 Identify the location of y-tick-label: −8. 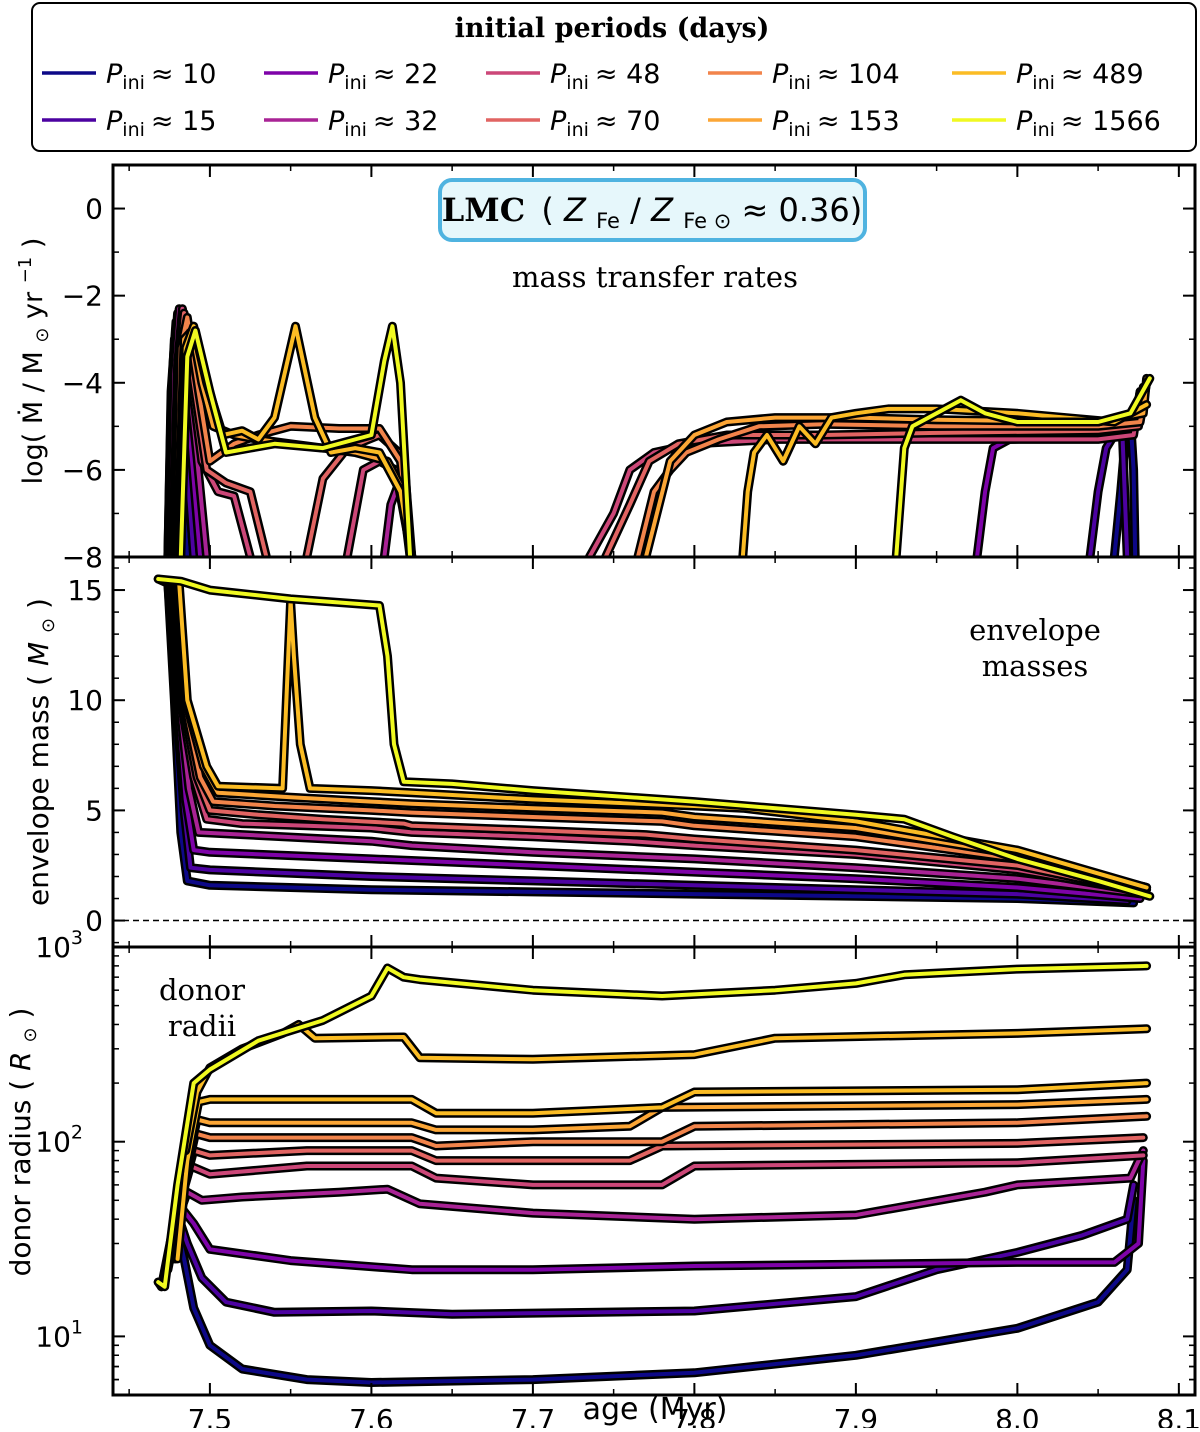
(82, 557).